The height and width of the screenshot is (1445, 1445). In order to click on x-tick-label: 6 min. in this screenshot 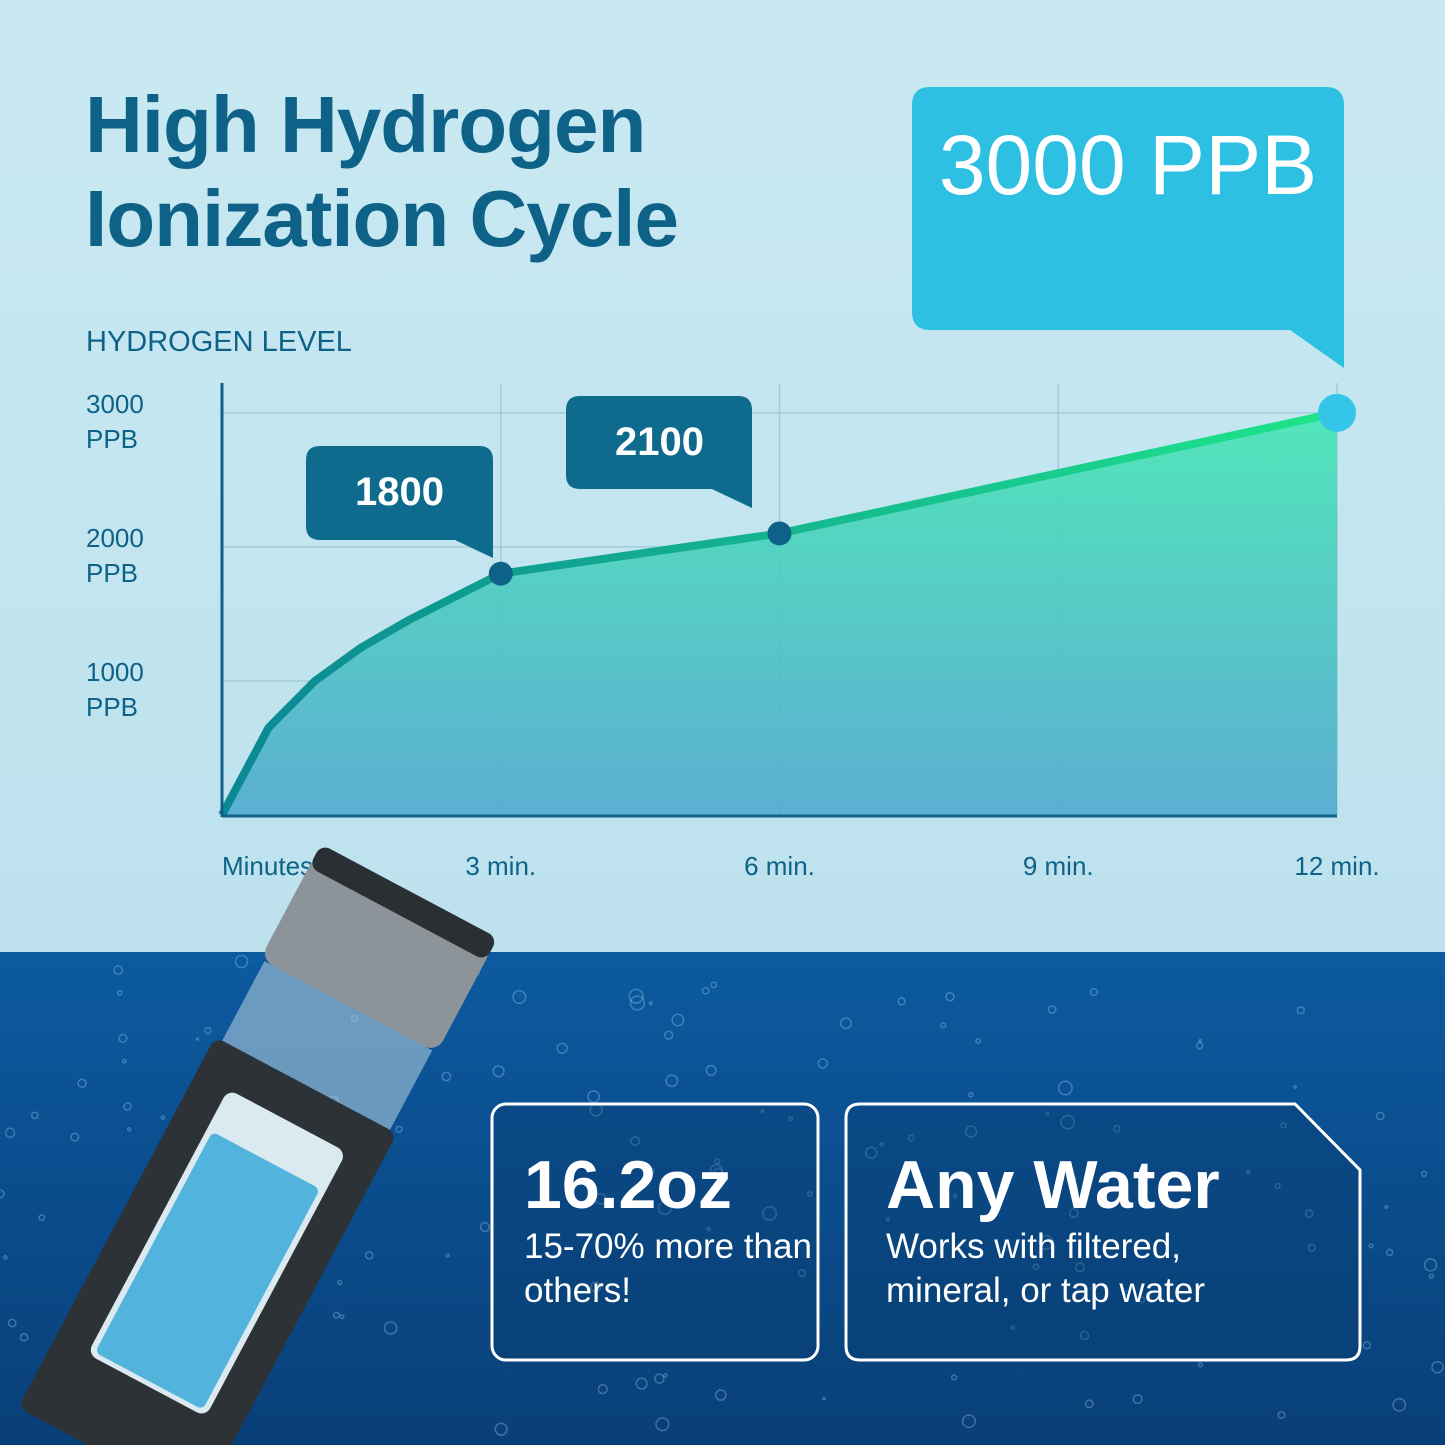, I will do `click(779, 866)`.